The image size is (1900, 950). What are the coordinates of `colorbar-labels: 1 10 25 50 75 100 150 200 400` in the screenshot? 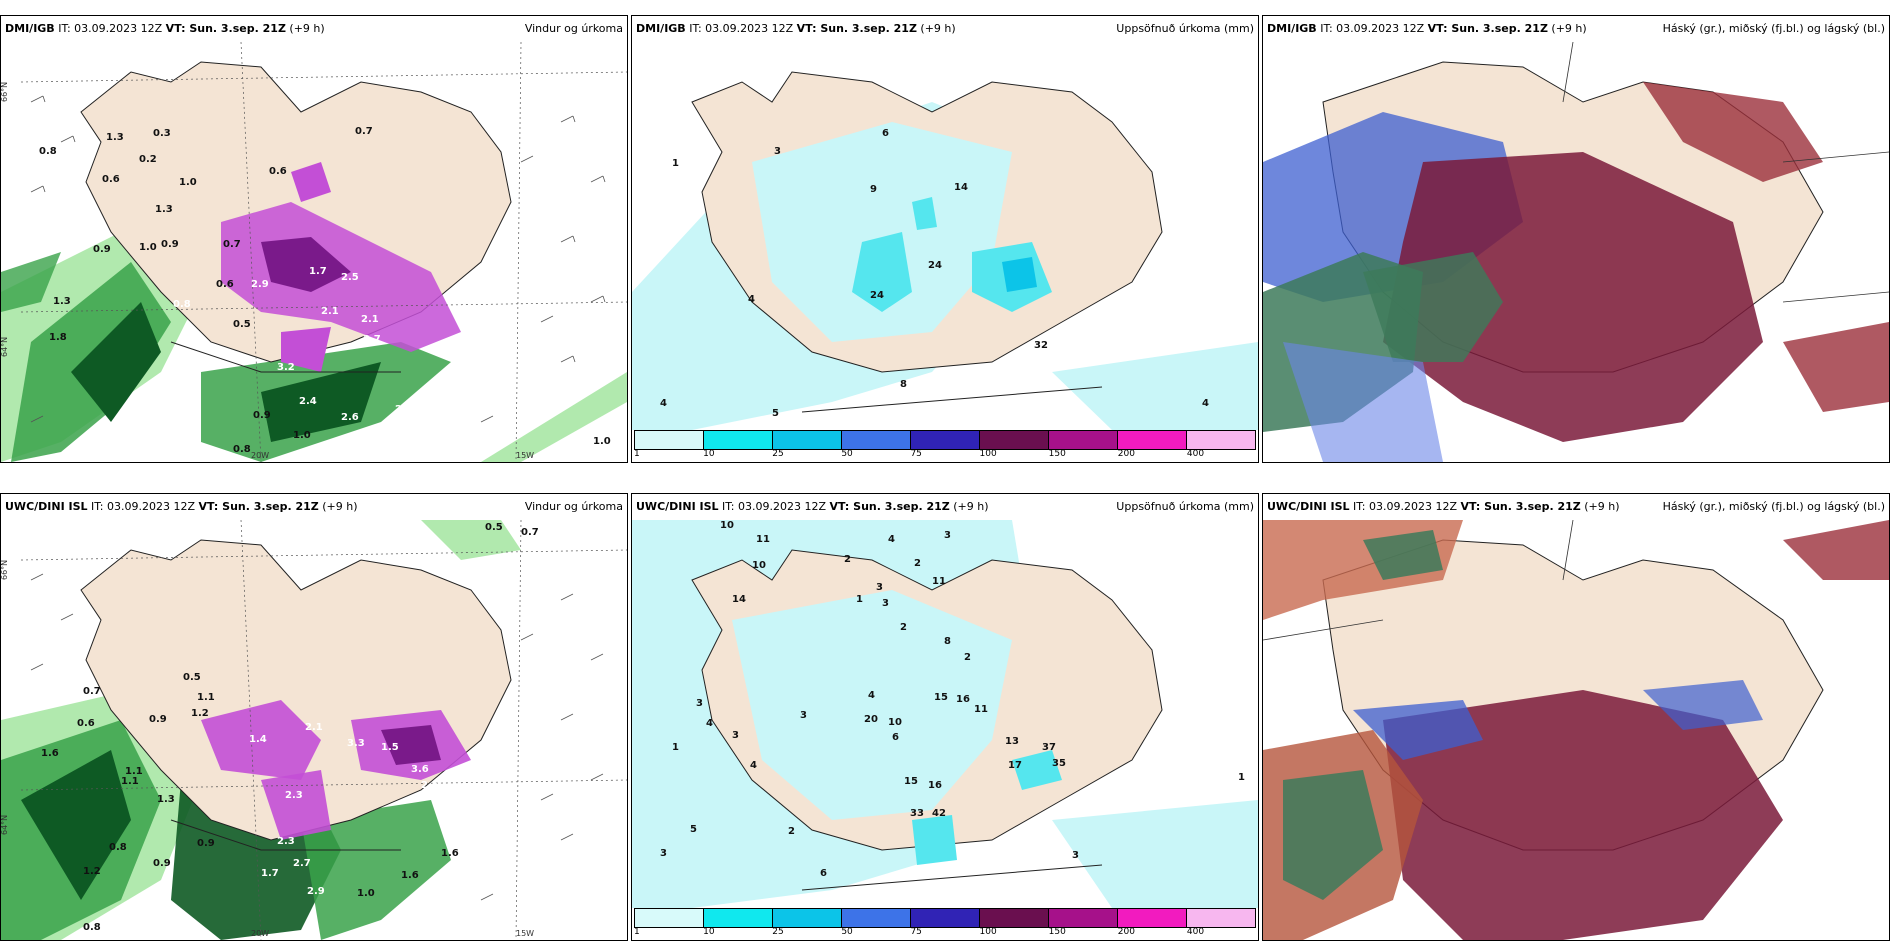 It's located at (945, 933).